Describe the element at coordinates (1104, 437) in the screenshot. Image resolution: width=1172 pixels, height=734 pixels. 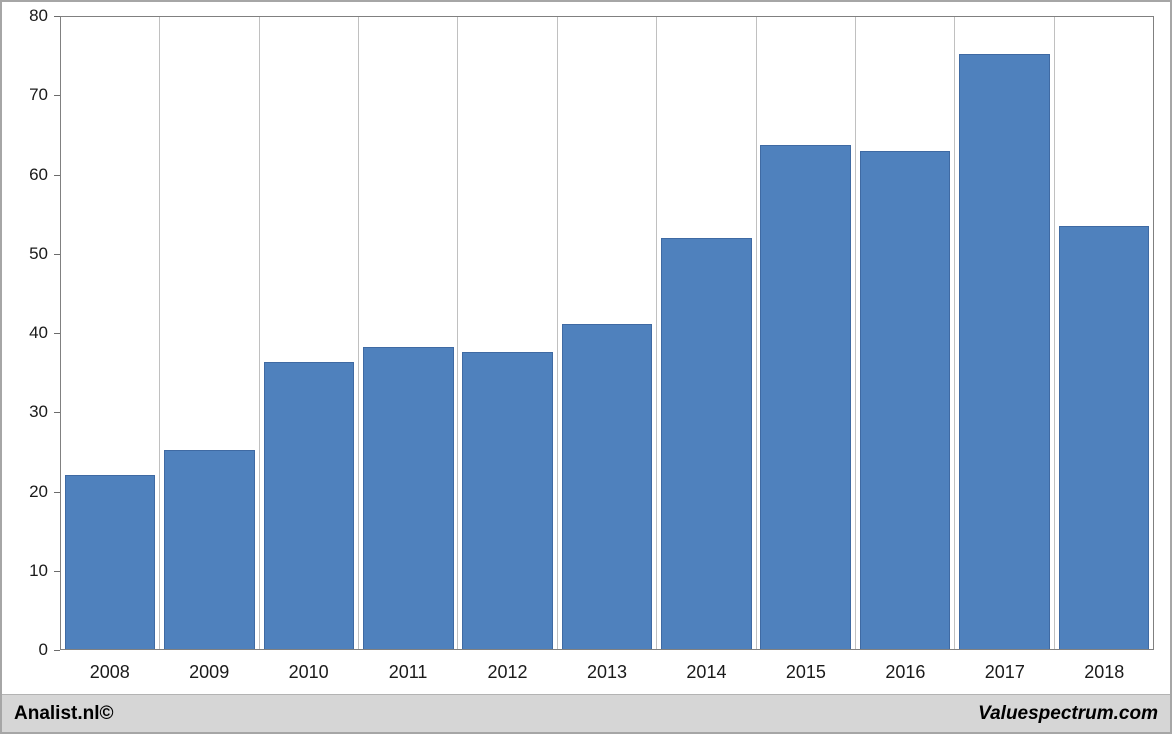
I see `bar-2018` at that location.